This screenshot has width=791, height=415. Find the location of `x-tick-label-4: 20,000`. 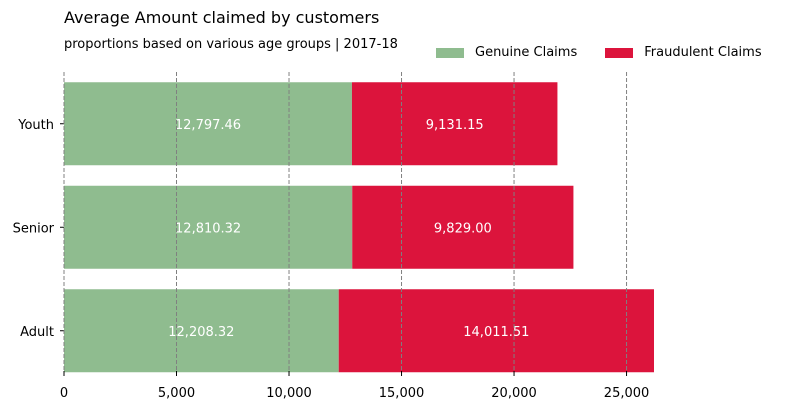

x-tick-label-4: 20,000 is located at coordinates (514, 393).